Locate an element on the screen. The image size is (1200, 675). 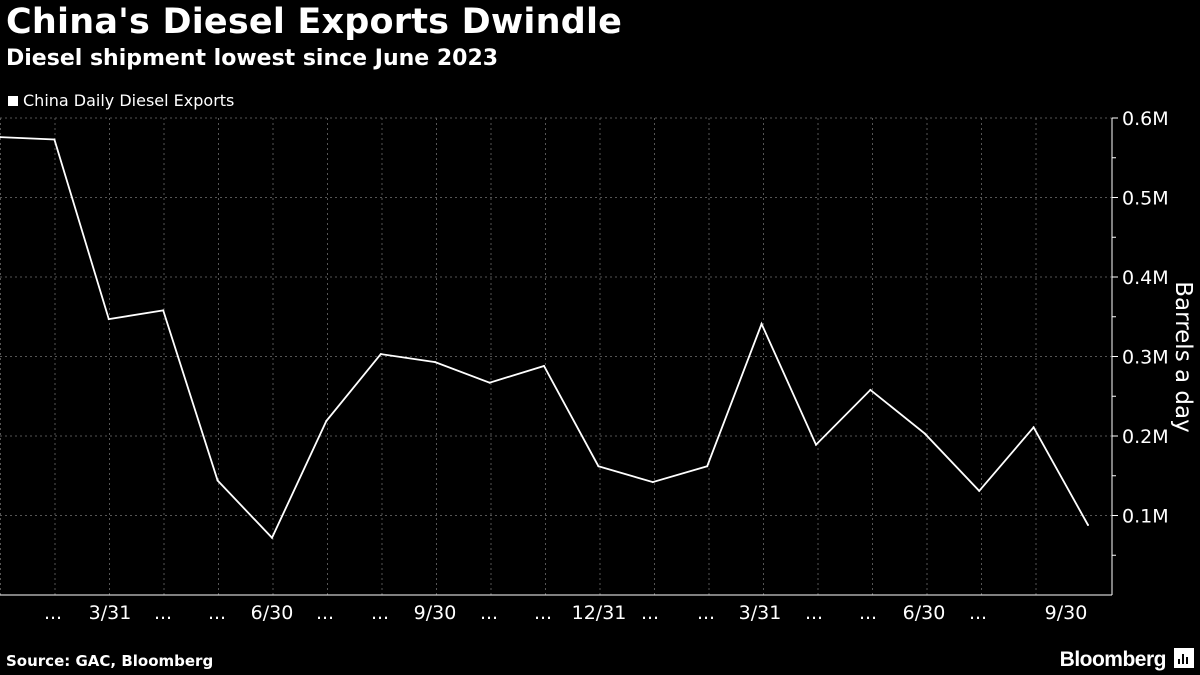
chart-title: China's Diesel Exports Dwindle is located at coordinates (314, 22).